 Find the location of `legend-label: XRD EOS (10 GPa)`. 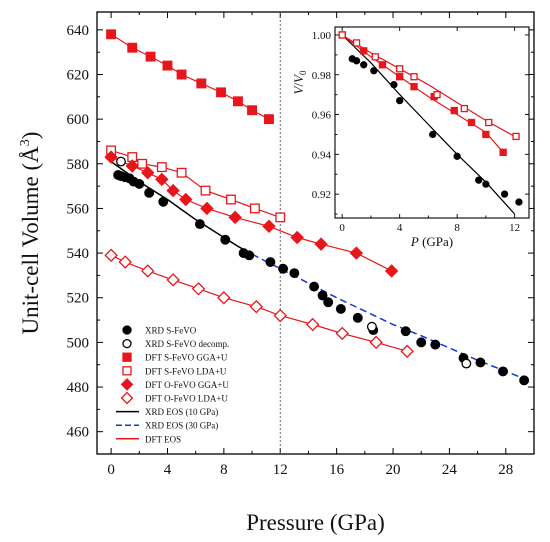

legend-label: XRD EOS (10 GPa) is located at coordinates (181, 412).